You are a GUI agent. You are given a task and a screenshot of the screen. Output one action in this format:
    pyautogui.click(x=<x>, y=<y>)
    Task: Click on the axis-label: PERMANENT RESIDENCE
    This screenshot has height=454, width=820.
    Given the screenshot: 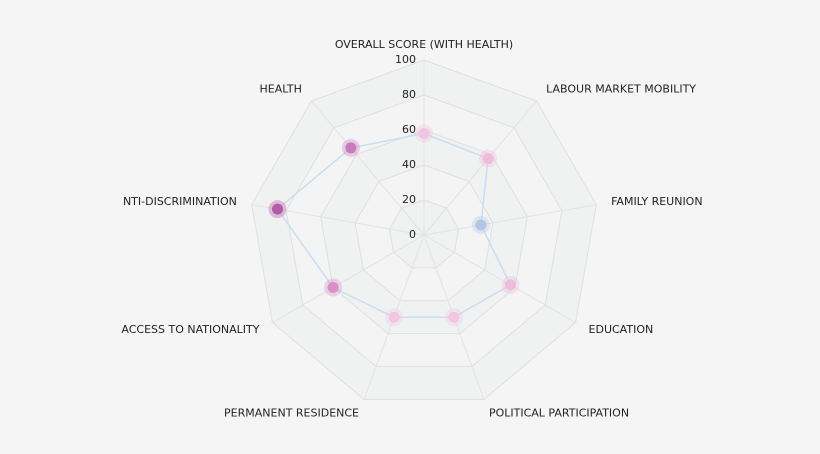 What is the action you would take?
    pyautogui.click(x=291, y=413)
    